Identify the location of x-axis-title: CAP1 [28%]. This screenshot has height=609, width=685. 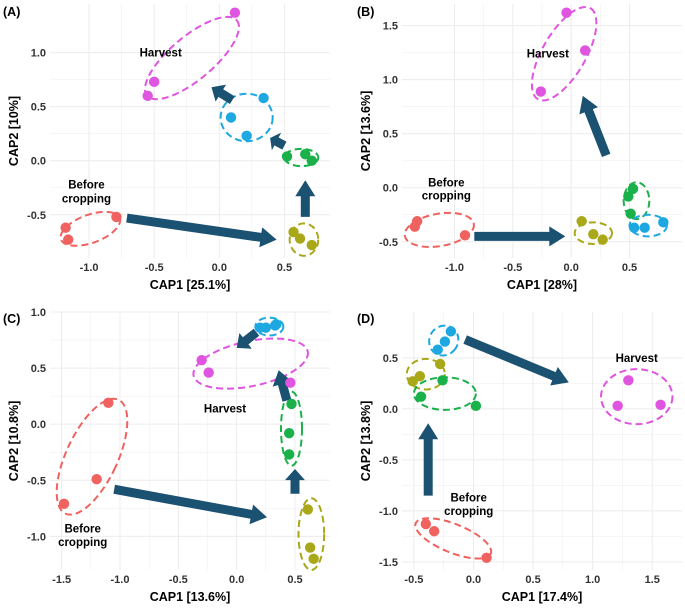
(542, 285).